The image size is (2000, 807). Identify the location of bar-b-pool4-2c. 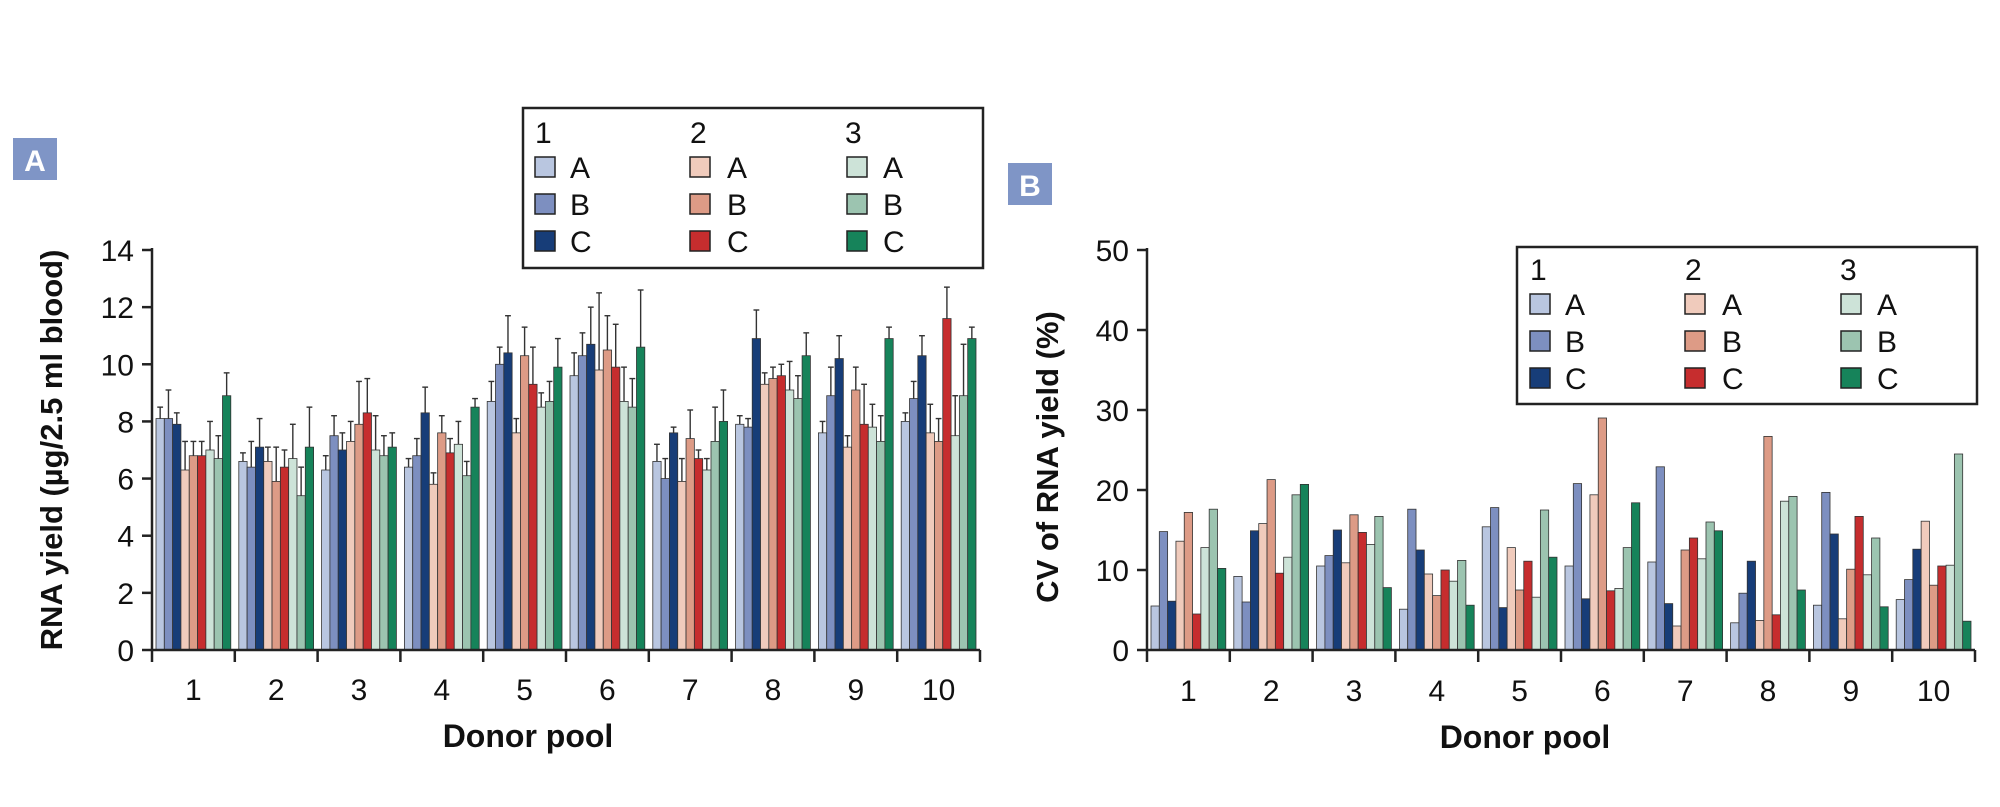
(1445, 610).